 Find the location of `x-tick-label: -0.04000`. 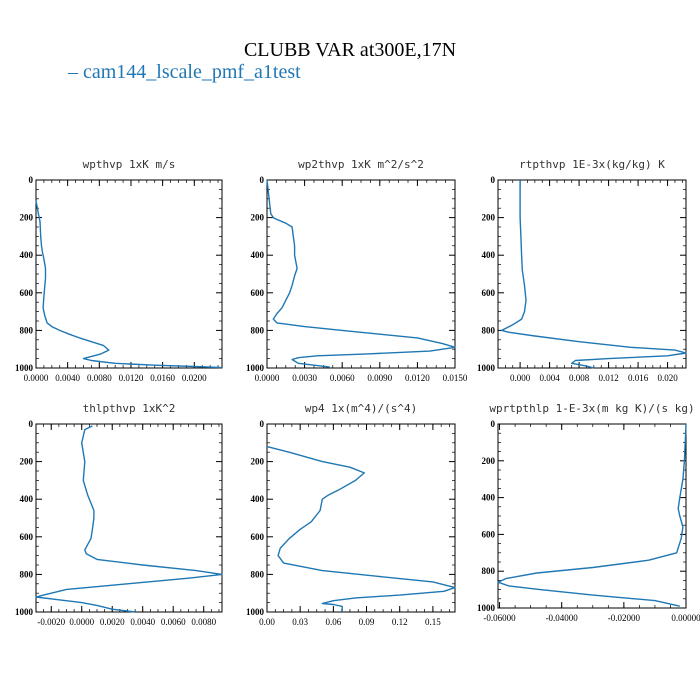

x-tick-label: -0.04000 is located at coordinates (562, 618).